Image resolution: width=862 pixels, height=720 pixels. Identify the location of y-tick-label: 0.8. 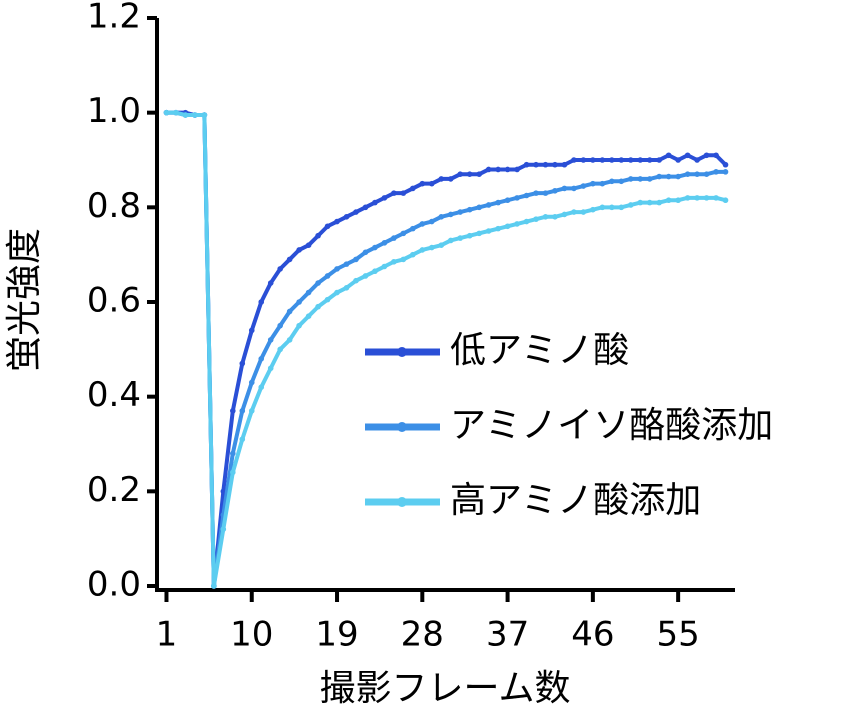
(114, 206).